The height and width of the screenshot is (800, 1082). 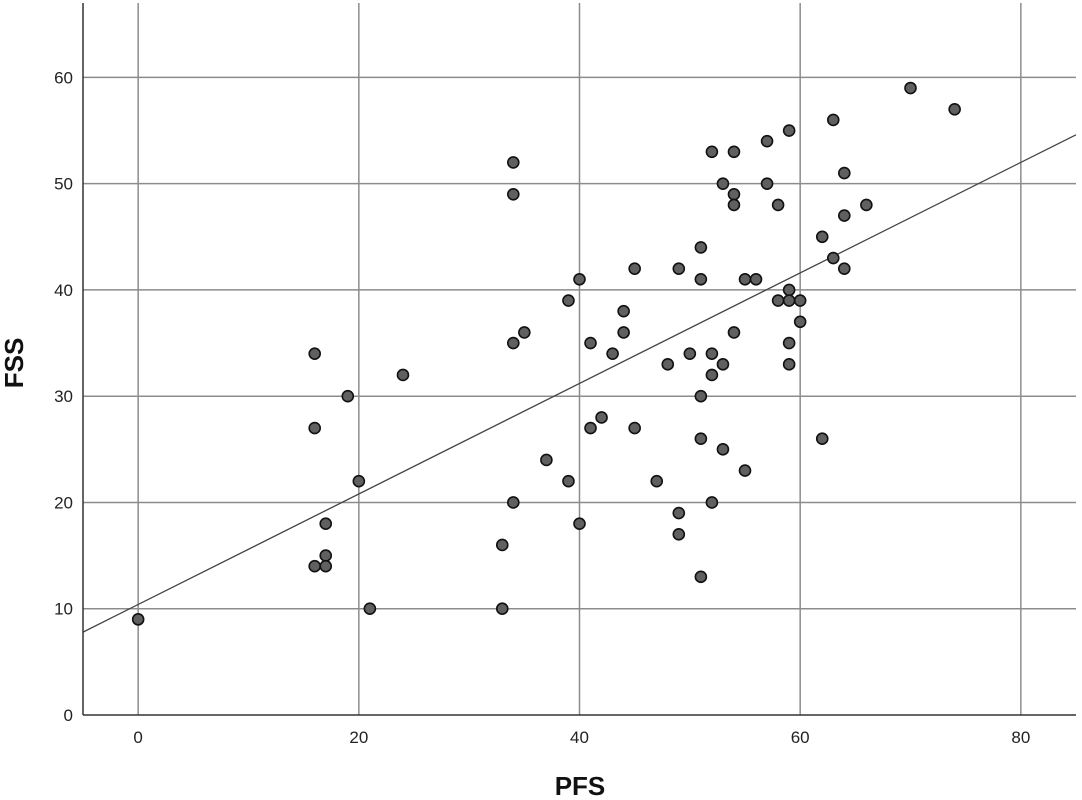 I want to click on x-tick-label: 0, so click(x=137, y=737).